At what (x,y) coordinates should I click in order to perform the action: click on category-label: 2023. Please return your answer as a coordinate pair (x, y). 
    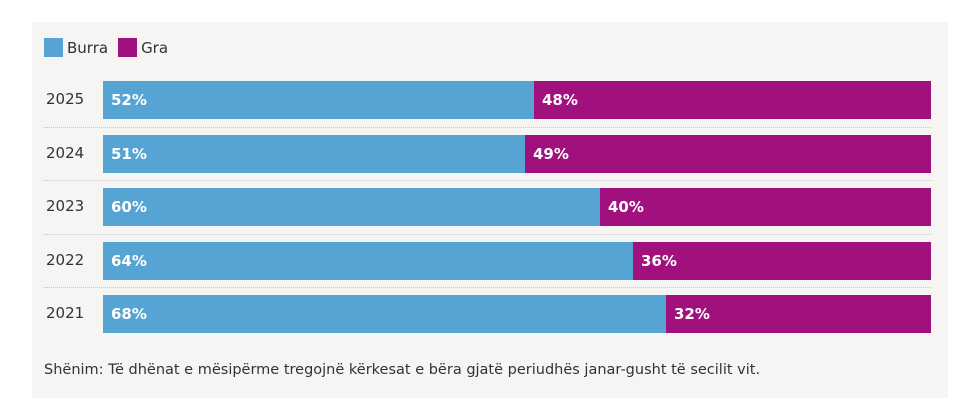
    Looking at the image, I should click on (65, 206).